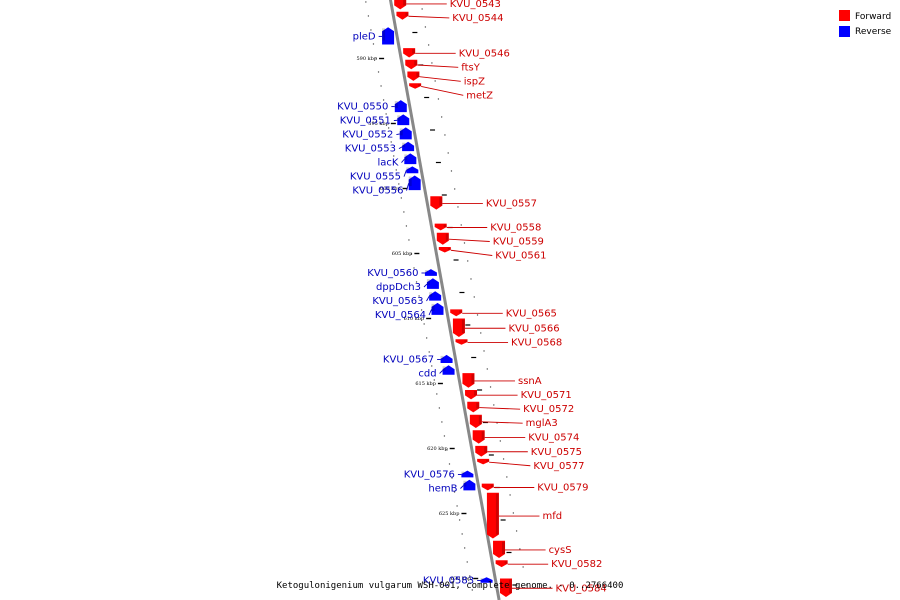  What do you see at coordinates (448, 580) in the screenshot?
I see `gene-label-KVU_0583: KVU_0583` at bounding box center [448, 580].